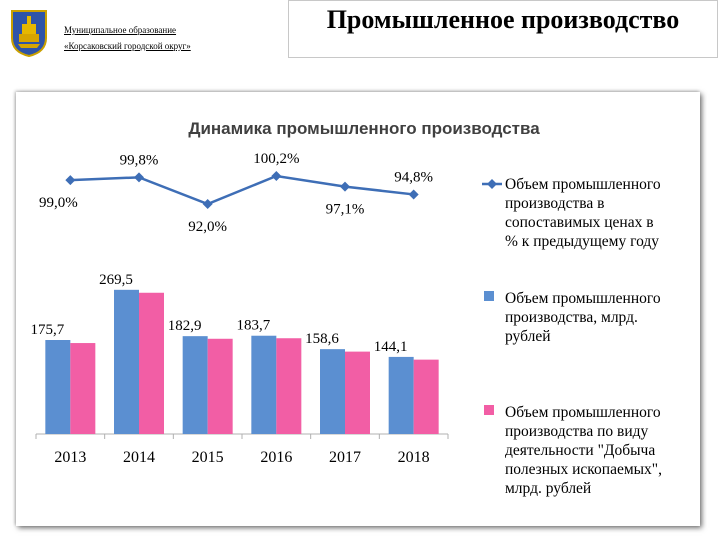 The width and height of the screenshot is (720, 540). I want to click on legend-text-line: % к предыдущему году, so click(582, 241).